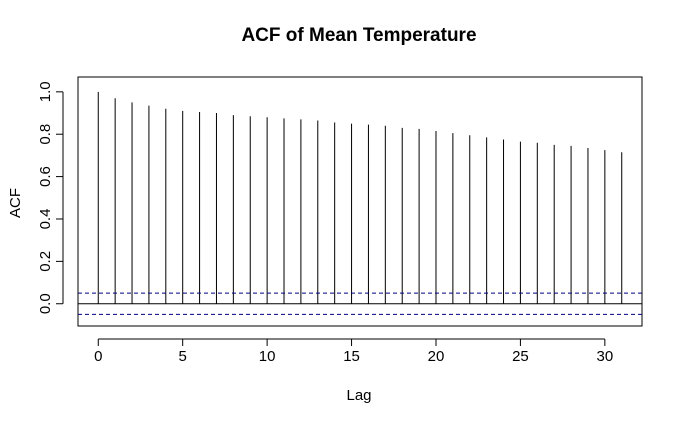 This screenshot has width=683, height=423. What do you see at coordinates (45, 219) in the screenshot?
I see `y-tick-label: 0.4` at bounding box center [45, 219].